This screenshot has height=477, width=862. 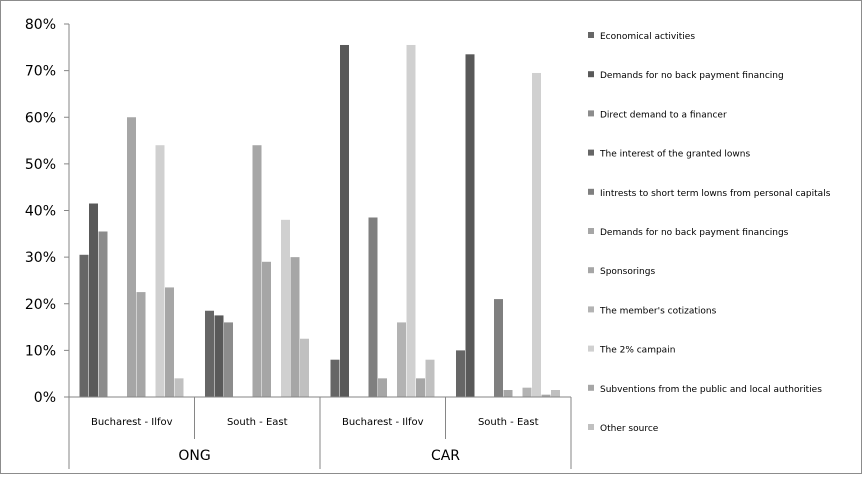 What do you see at coordinates (40, 72) in the screenshot?
I see `y-tick-label: 70%` at bounding box center [40, 72].